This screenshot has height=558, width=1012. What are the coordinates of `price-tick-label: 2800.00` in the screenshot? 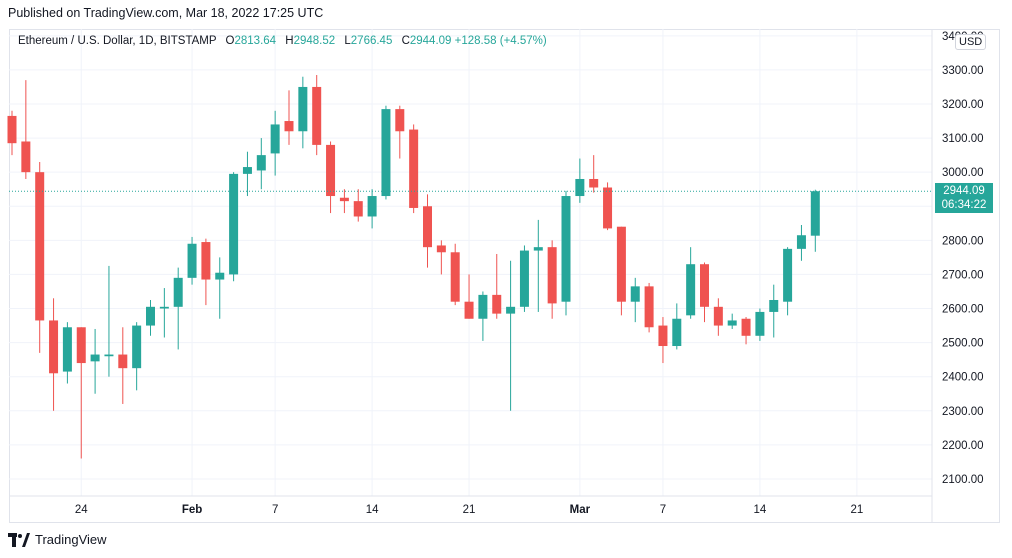 It's located at (963, 241).